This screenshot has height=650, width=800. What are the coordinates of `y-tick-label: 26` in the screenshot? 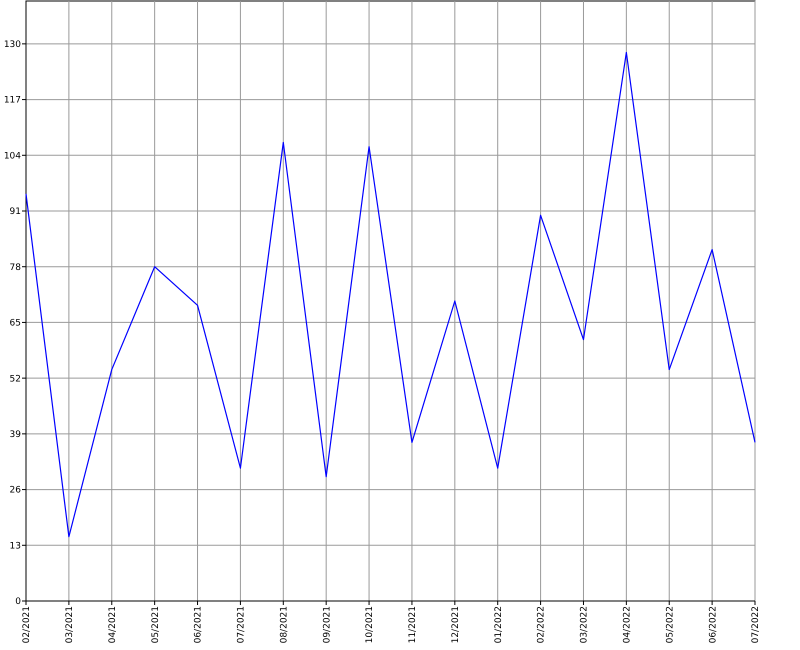 It's located at (16, 491).